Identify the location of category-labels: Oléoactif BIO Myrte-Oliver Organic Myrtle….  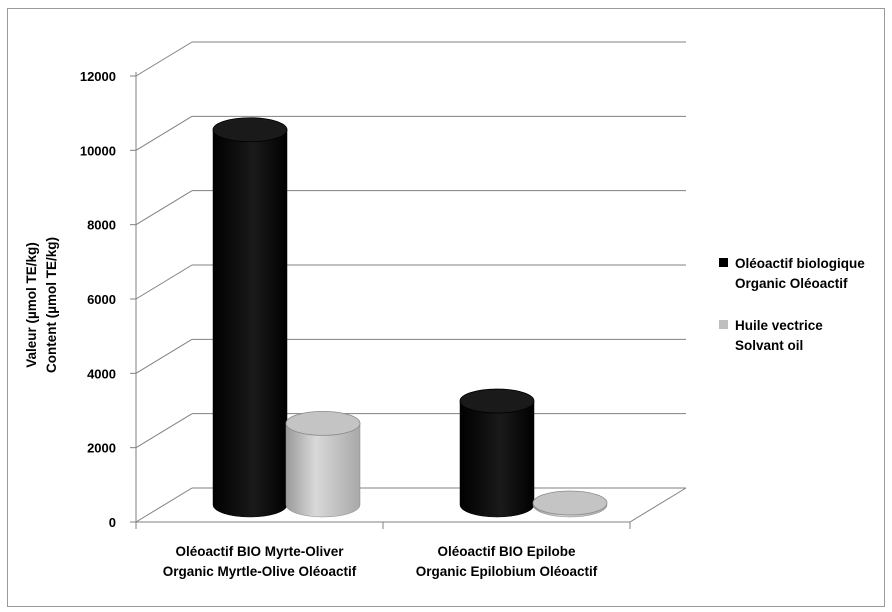
(380, 561).